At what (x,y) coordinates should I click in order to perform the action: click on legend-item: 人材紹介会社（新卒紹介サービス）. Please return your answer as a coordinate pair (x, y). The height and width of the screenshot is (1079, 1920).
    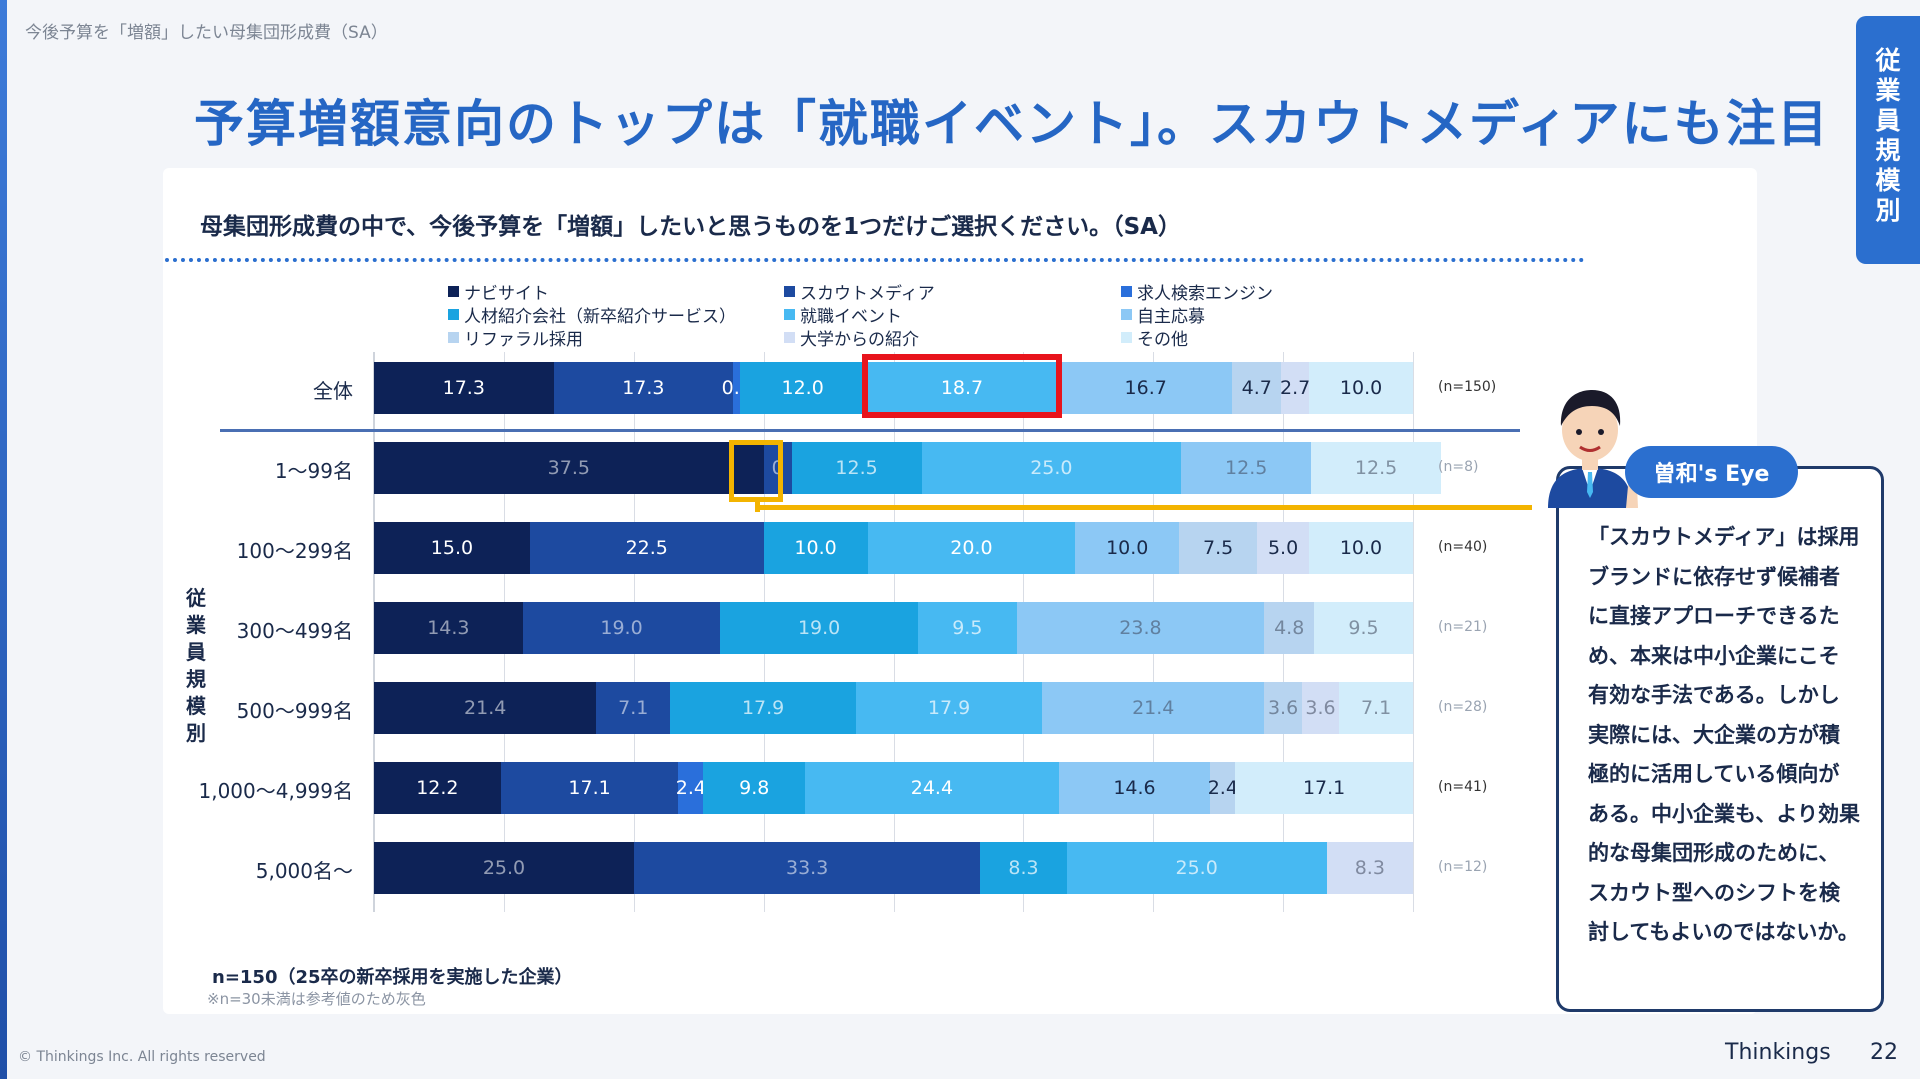
    Looking at the image, I should click on (592, 314).